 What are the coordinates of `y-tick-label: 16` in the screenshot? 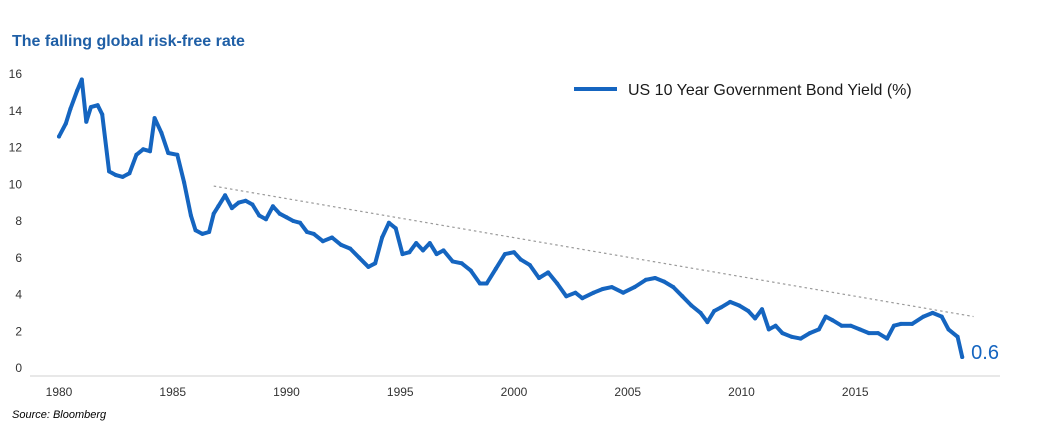 It's located at (16, 74).